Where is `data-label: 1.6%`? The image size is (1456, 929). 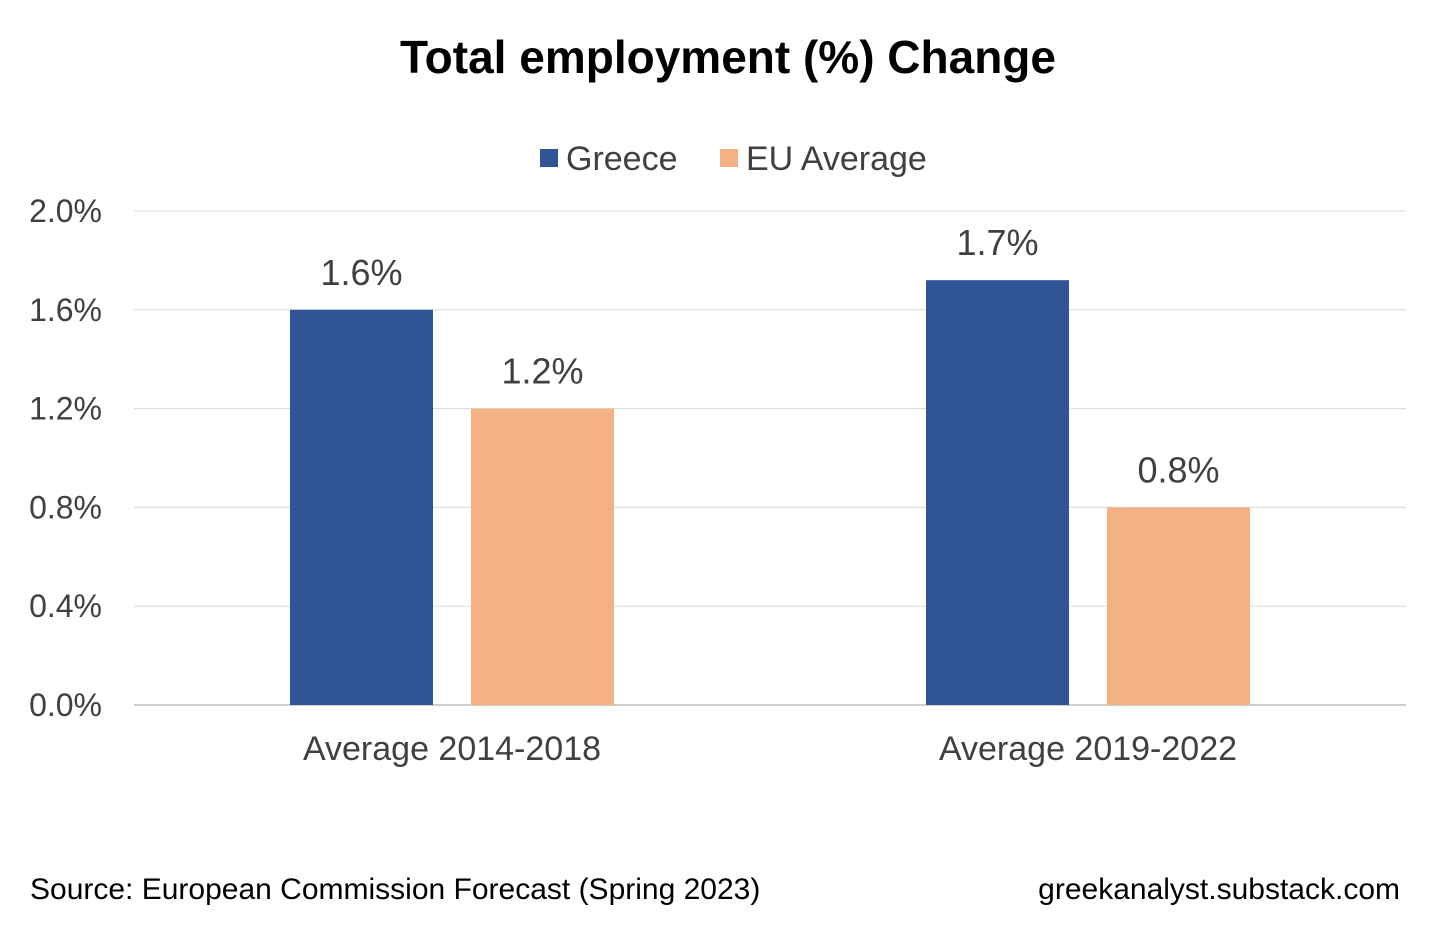 data-label: 1.6% is located at coordinates (361, 272).